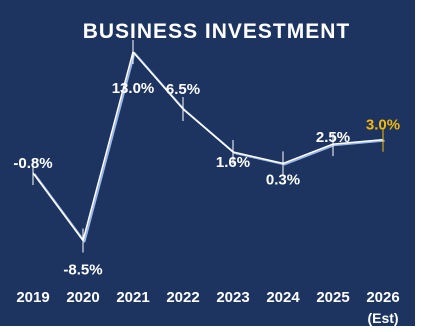 The image size is (421, 332). What do you see at coordinates (82, 297) in the screenshot?
I see `x-tick-label-2020: 2020` at bounding box center [82, 297].